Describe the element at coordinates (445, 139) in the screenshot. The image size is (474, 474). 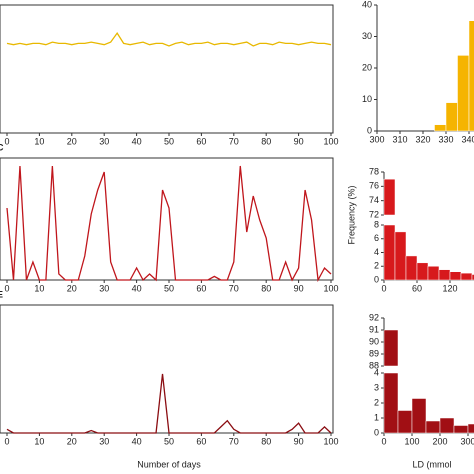
I see `x-tick-label: 330` at that location.